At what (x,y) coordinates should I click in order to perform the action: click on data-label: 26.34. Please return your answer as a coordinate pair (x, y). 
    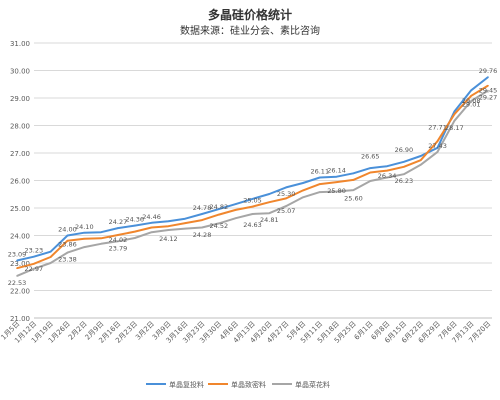
    Looking at the image, I should click on (387, 176).